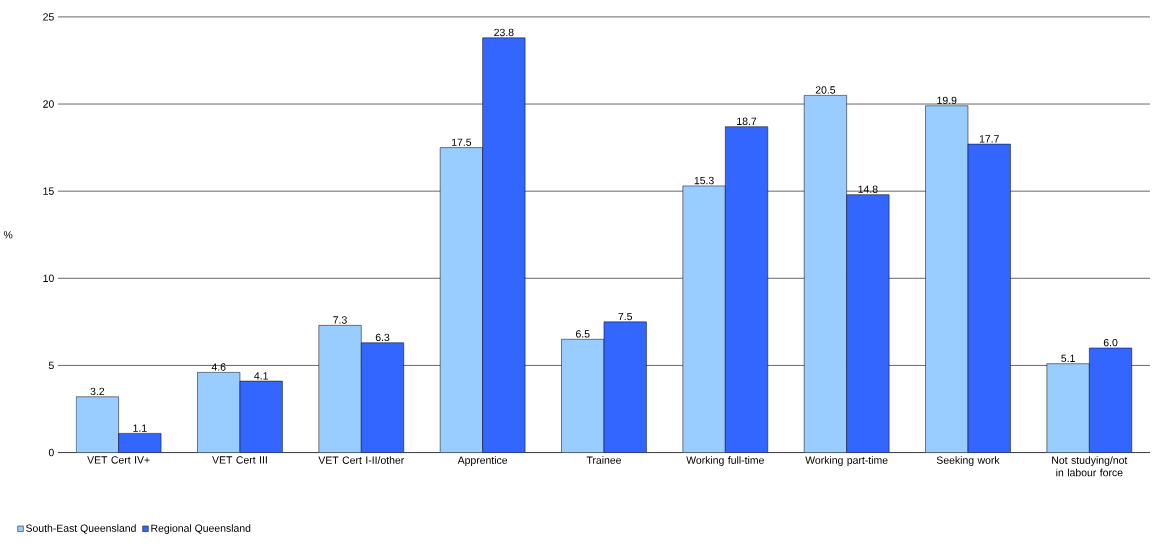 This screenshot has width=1158, height=546. I want to click on y-tick-label: 0, so click(51, 452).